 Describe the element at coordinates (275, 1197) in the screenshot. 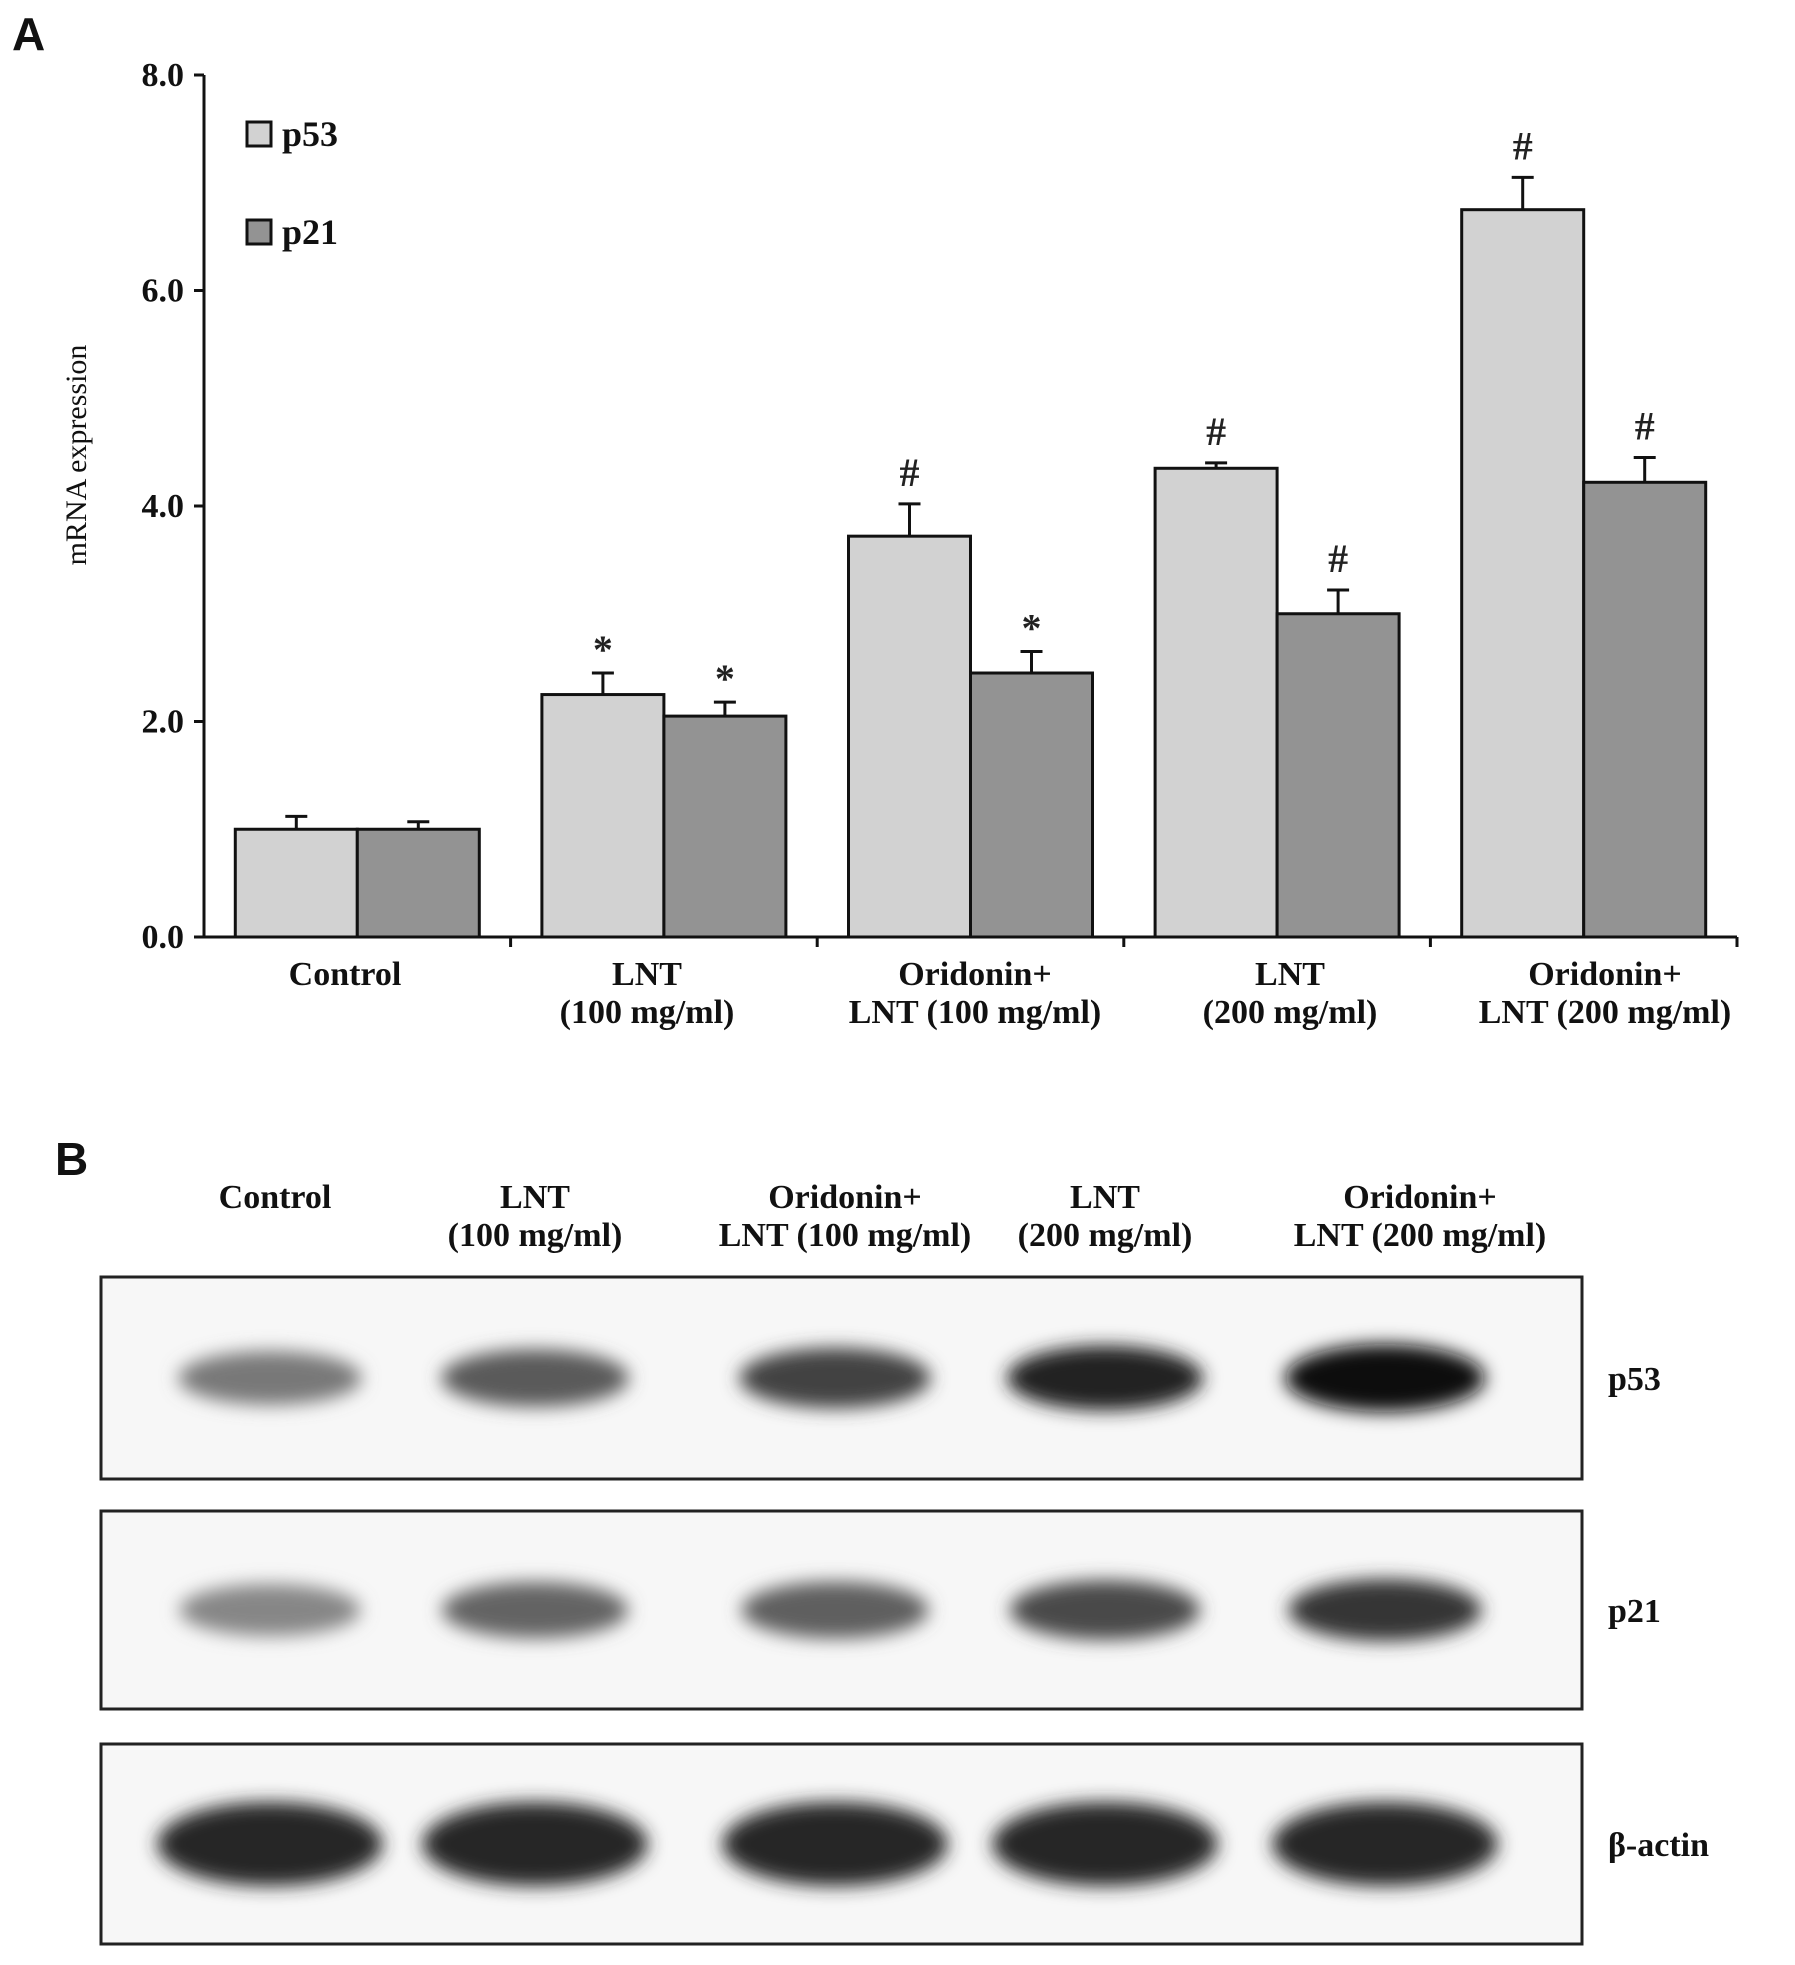

I see `lane-label: Control` at that location.